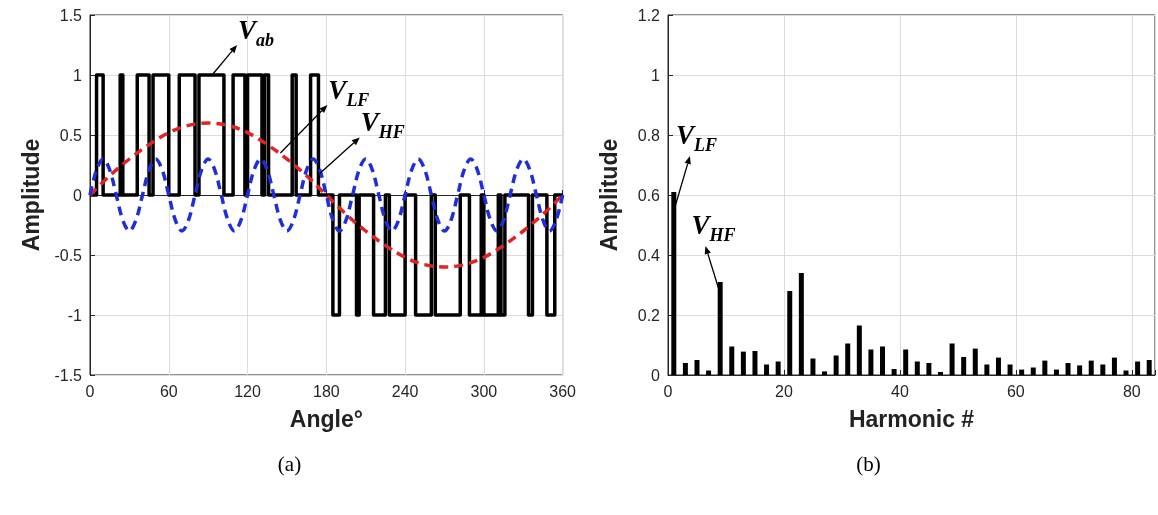  What do you see at coordinates (649, 195) in the screenshot?
I see `y-tick-label: 0.6` at bounding box center [649, 195].